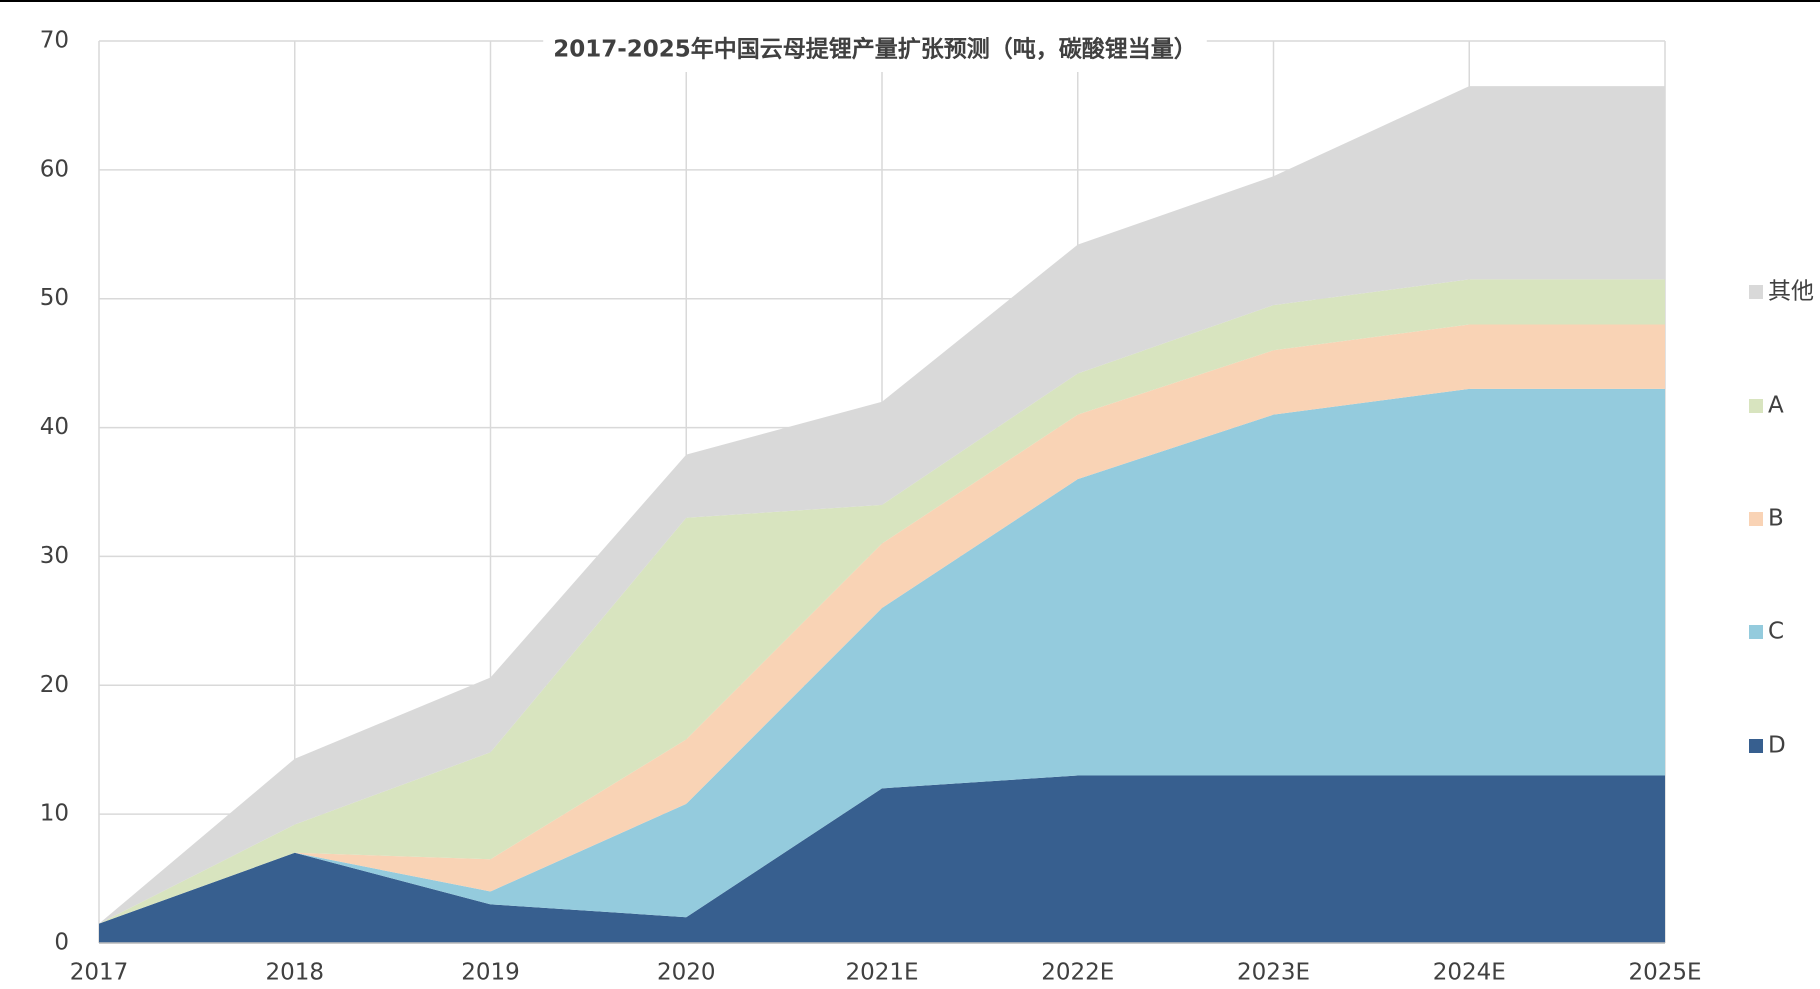  Describe the element at coordinates (54, 556) in the screenshot. I see `y-tick-label: 30` at that location.